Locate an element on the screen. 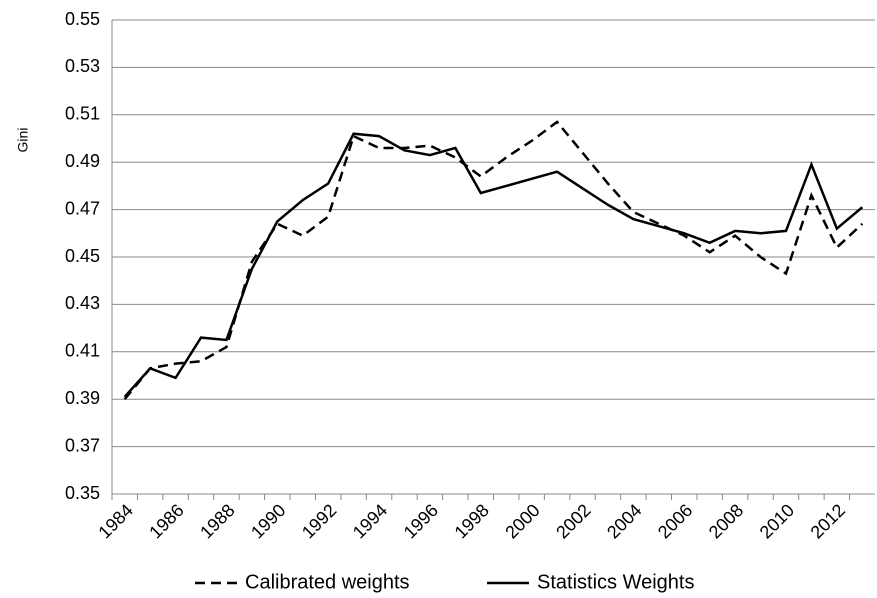 This screenshot has width=877, height=598. x-tick-label: 1986 is located at coordinates (166, 521).